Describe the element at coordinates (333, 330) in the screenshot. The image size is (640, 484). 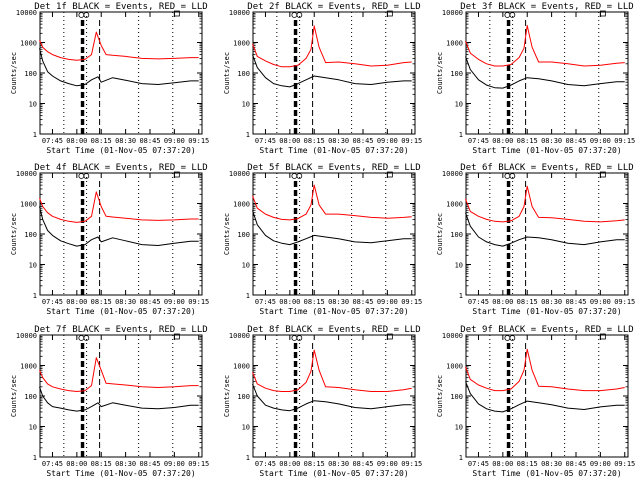
I see `chart-title: Det 8f BLACK = Events, RED = LLD` at that location.